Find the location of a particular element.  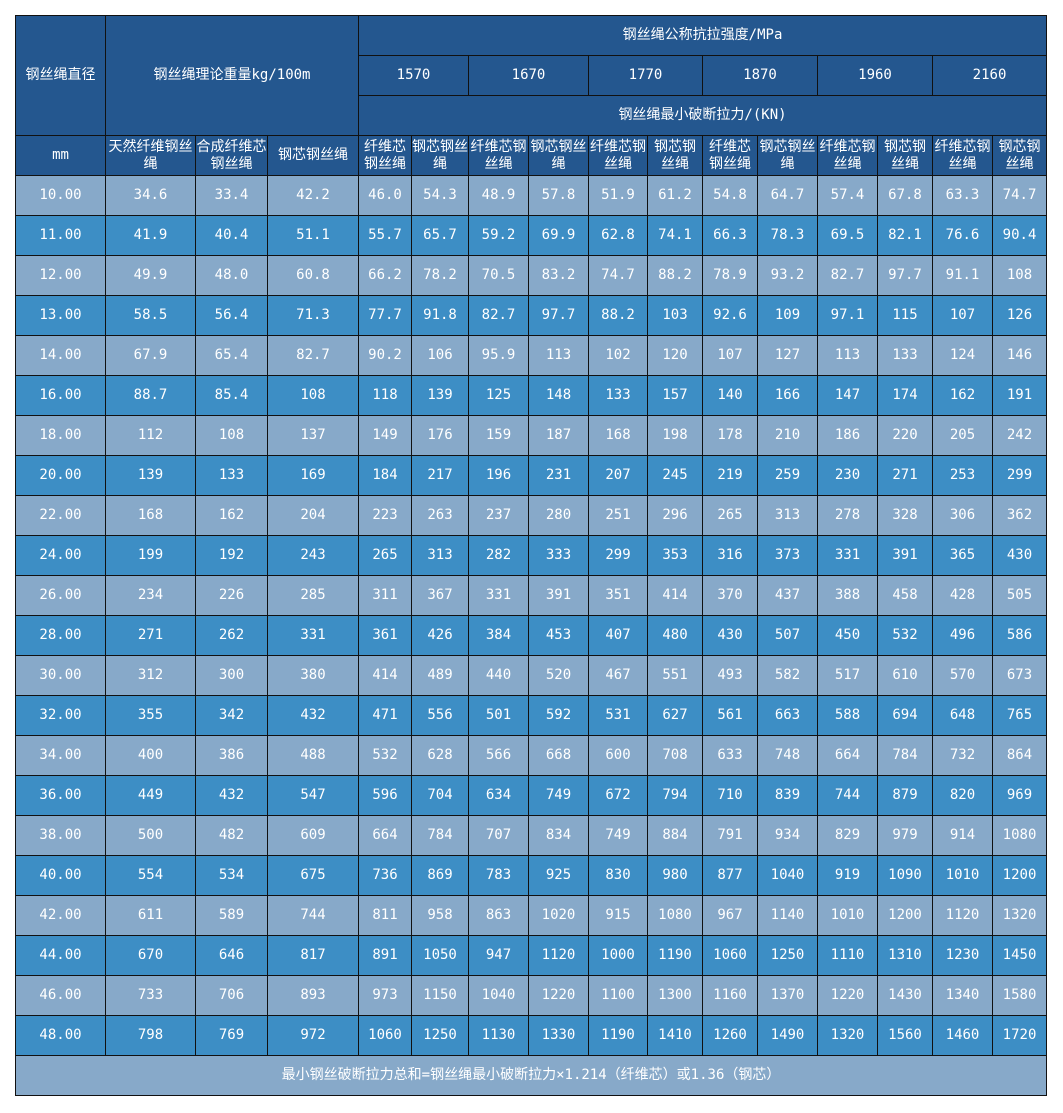

value-cell: 367 is located at coordinates (440, 595).